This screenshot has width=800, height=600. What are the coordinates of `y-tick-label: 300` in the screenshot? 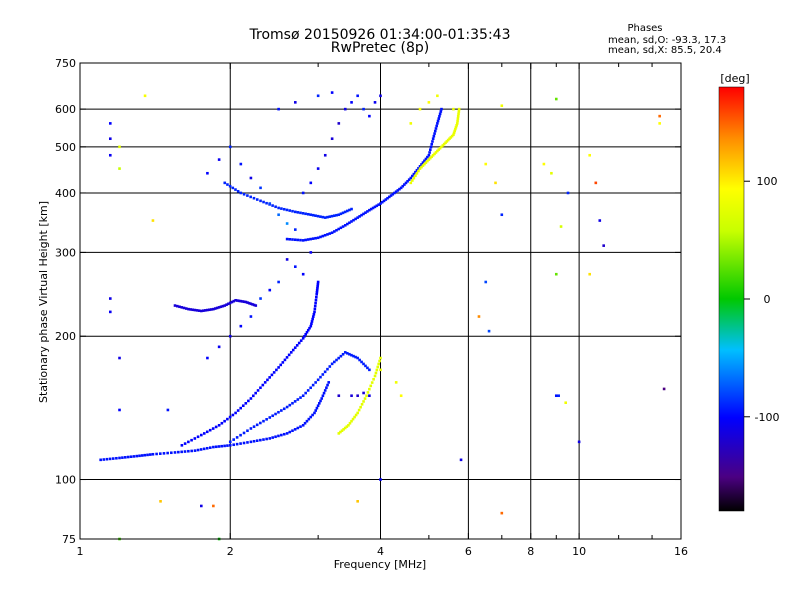 It's located at (65, 252).